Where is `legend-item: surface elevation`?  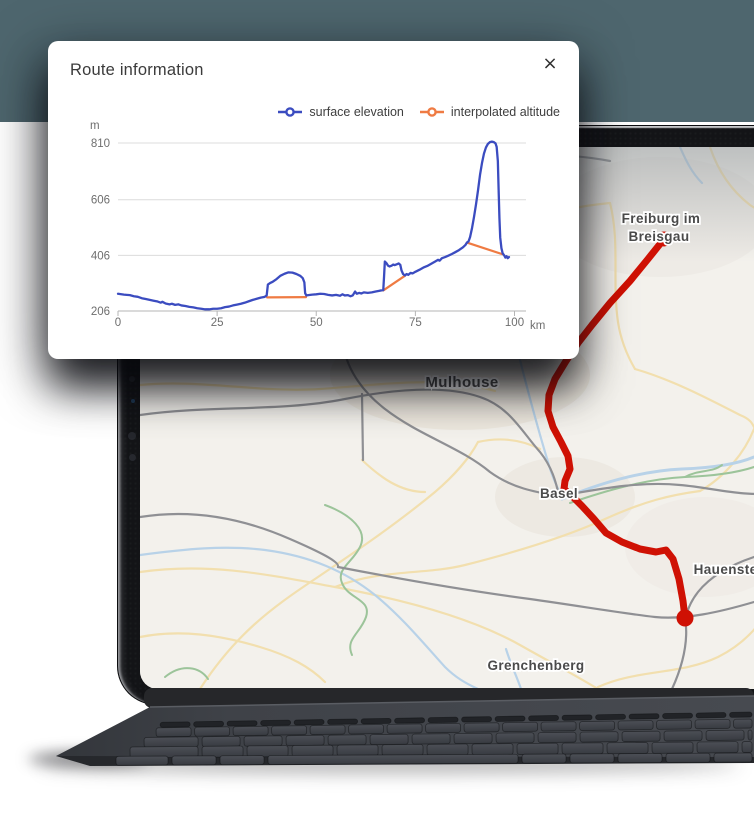
legend-item: surface elevation is located at coordinates (340, 112).